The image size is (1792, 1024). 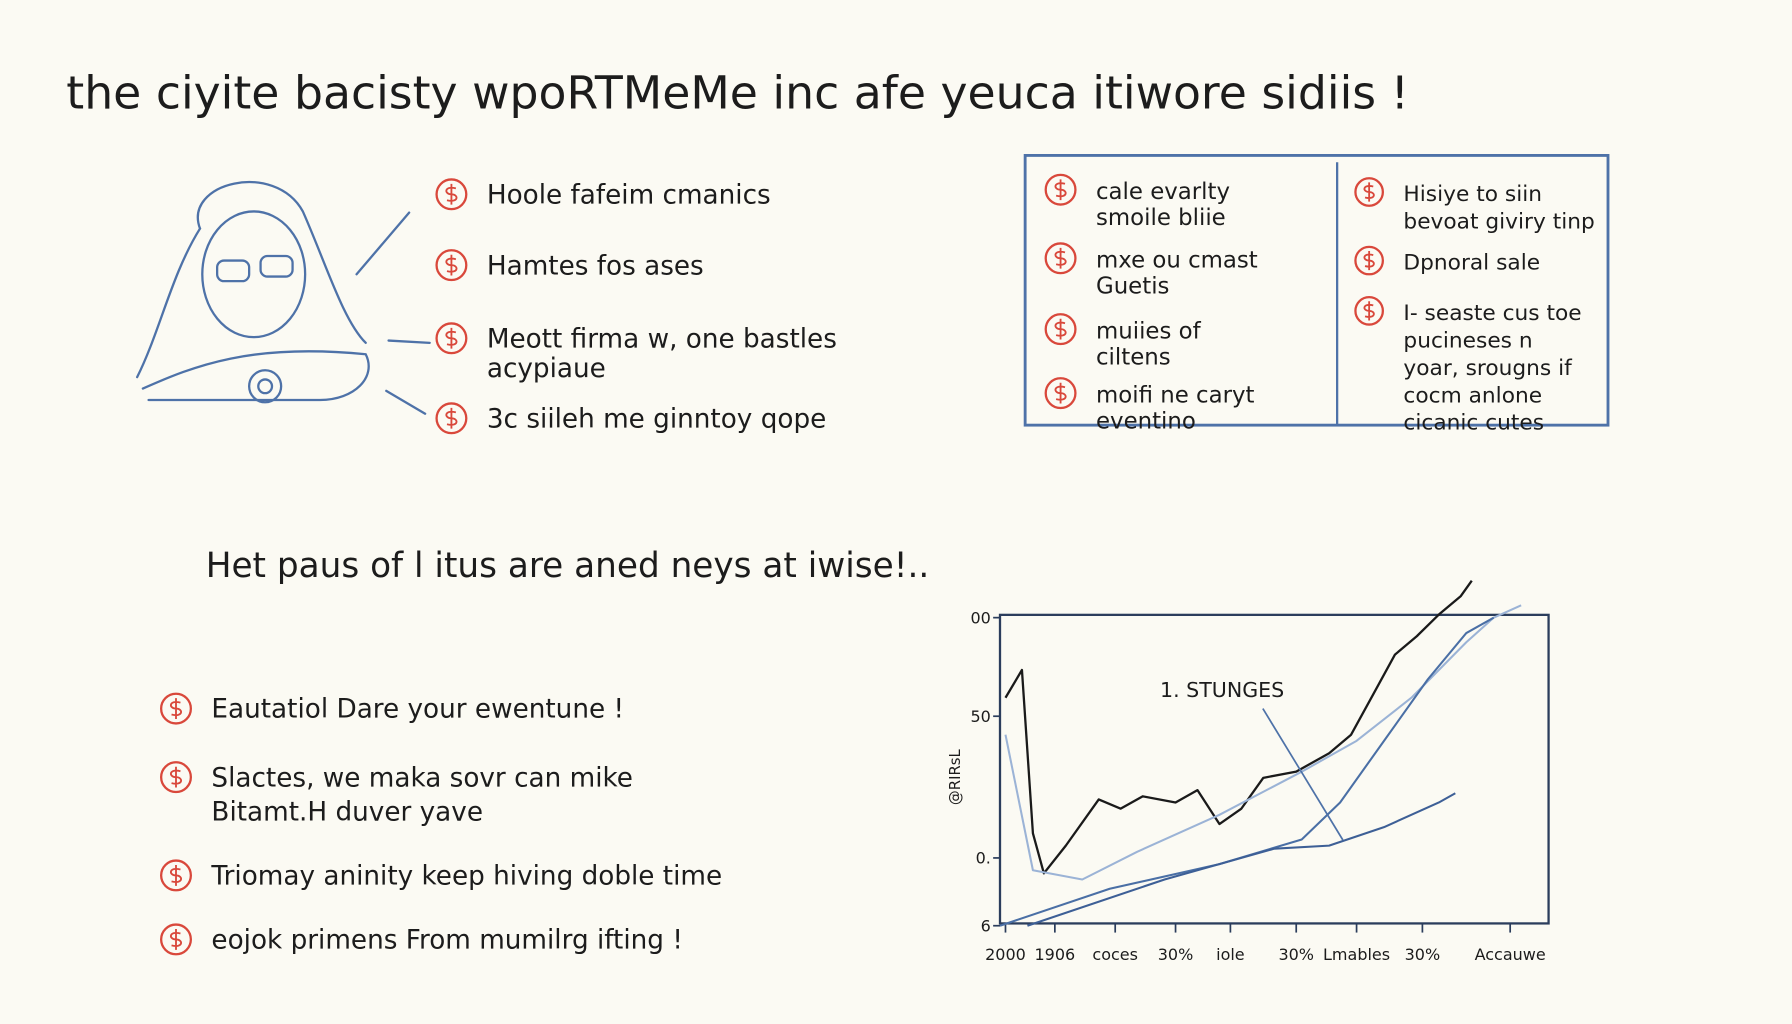 What do you see at coordinates (1115, 954) in the screenshot?
I see `x-tick-label: coces` at bounding box center [1115, 954].